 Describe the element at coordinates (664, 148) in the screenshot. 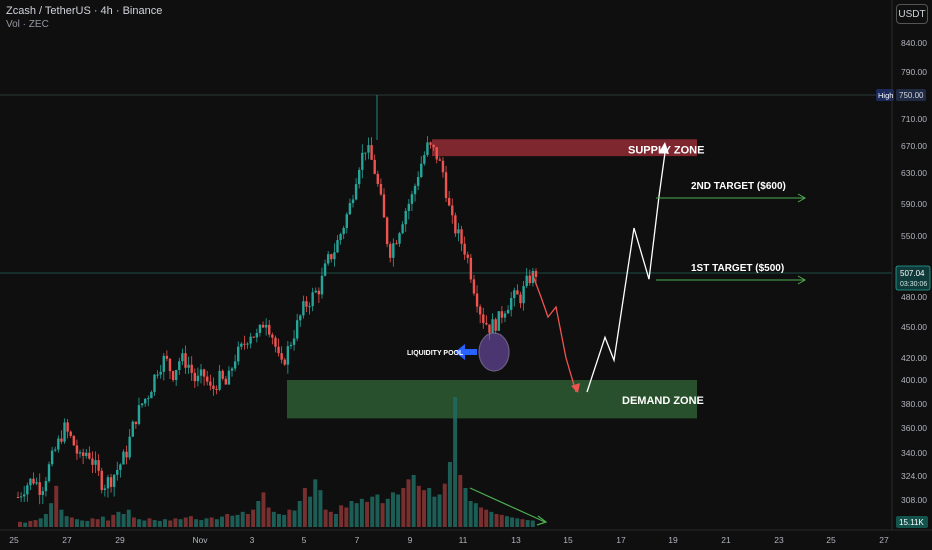

I see `bullish-arrowhead` at that location.